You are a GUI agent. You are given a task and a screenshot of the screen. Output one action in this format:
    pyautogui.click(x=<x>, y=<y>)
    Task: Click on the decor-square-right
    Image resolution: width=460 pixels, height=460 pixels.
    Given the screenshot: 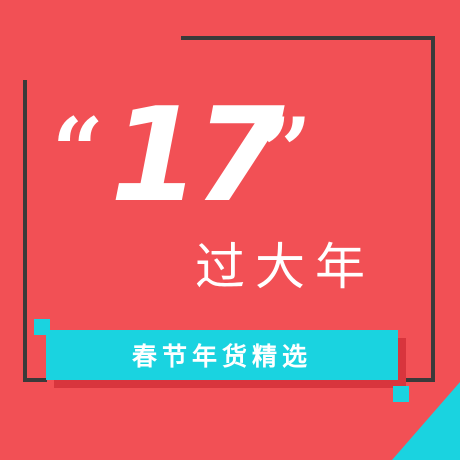 What is the action you would take?
    pyautogui.click(x=401, y=394)
    